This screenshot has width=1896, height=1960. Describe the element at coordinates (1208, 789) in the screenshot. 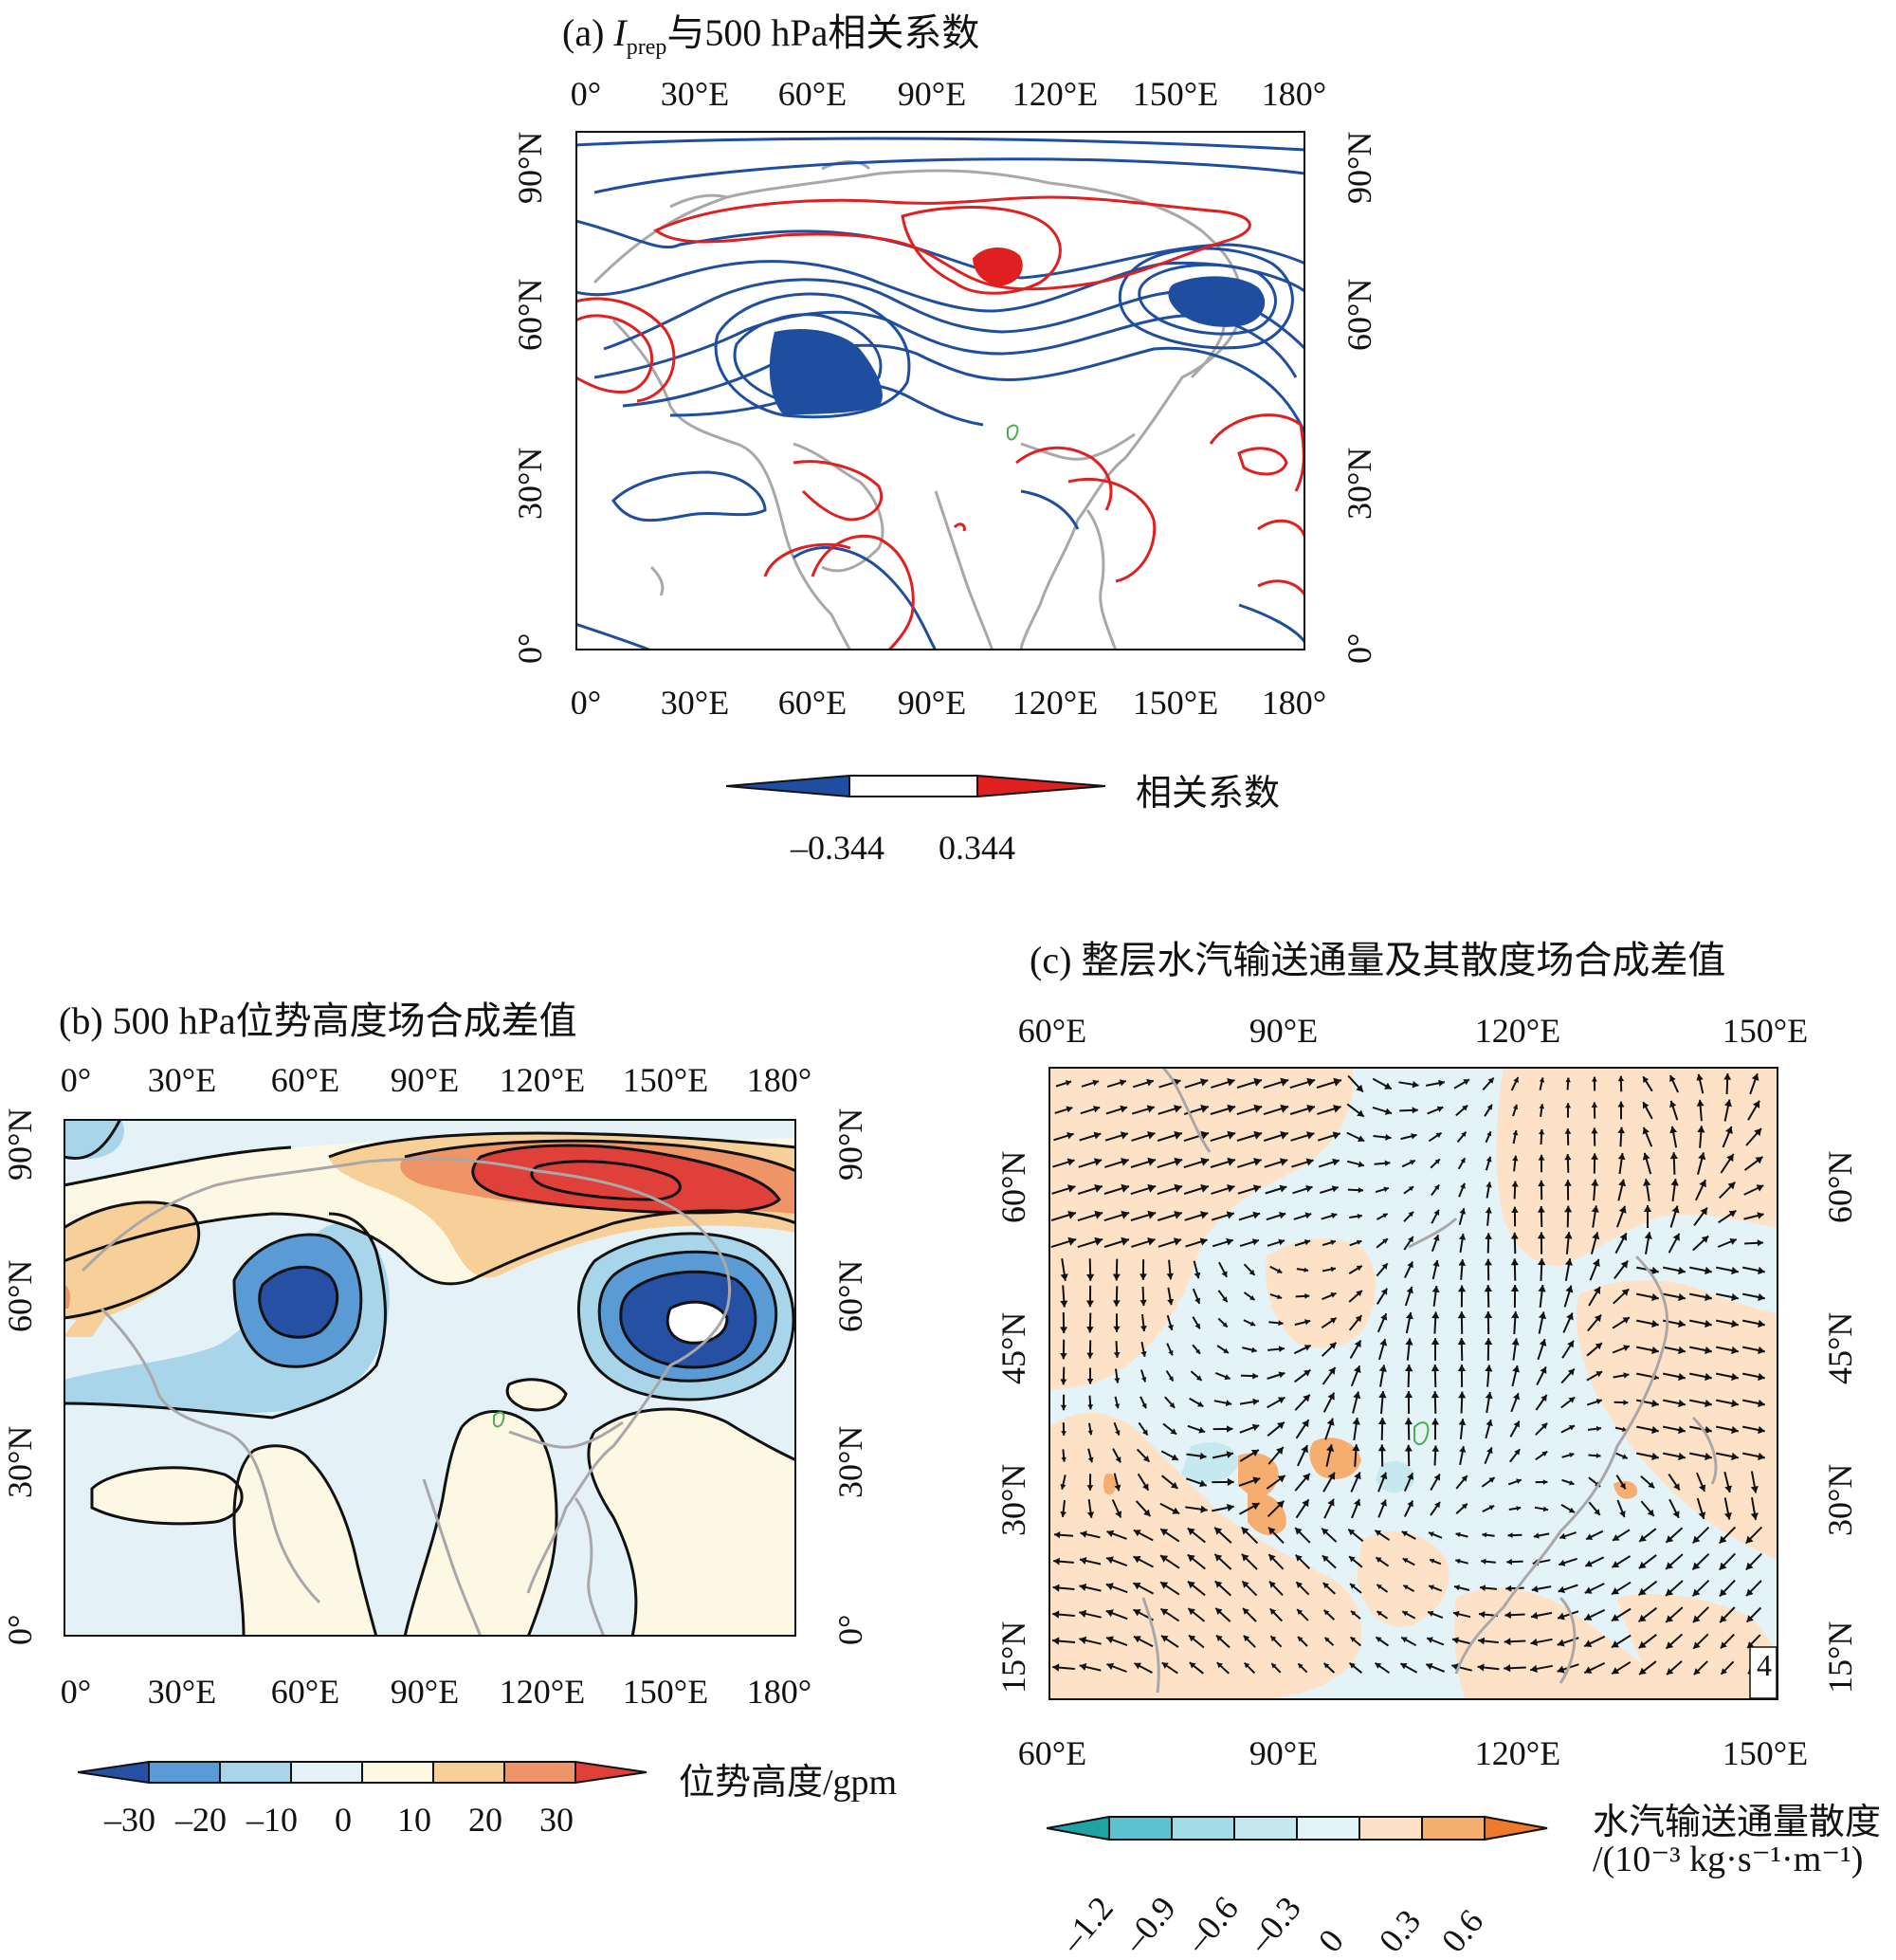

I see `panel-a-colorbar-label: 相关系数` at that location.